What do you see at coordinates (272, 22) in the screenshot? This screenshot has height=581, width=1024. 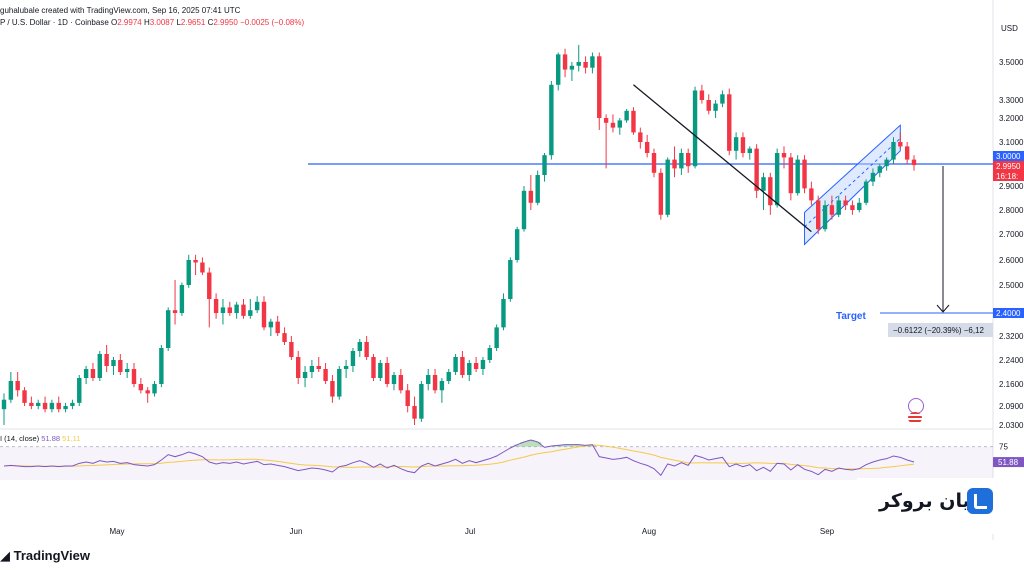 I see `change-value: −0.0025 (−0.08%)` at bounding box center [272, 22].